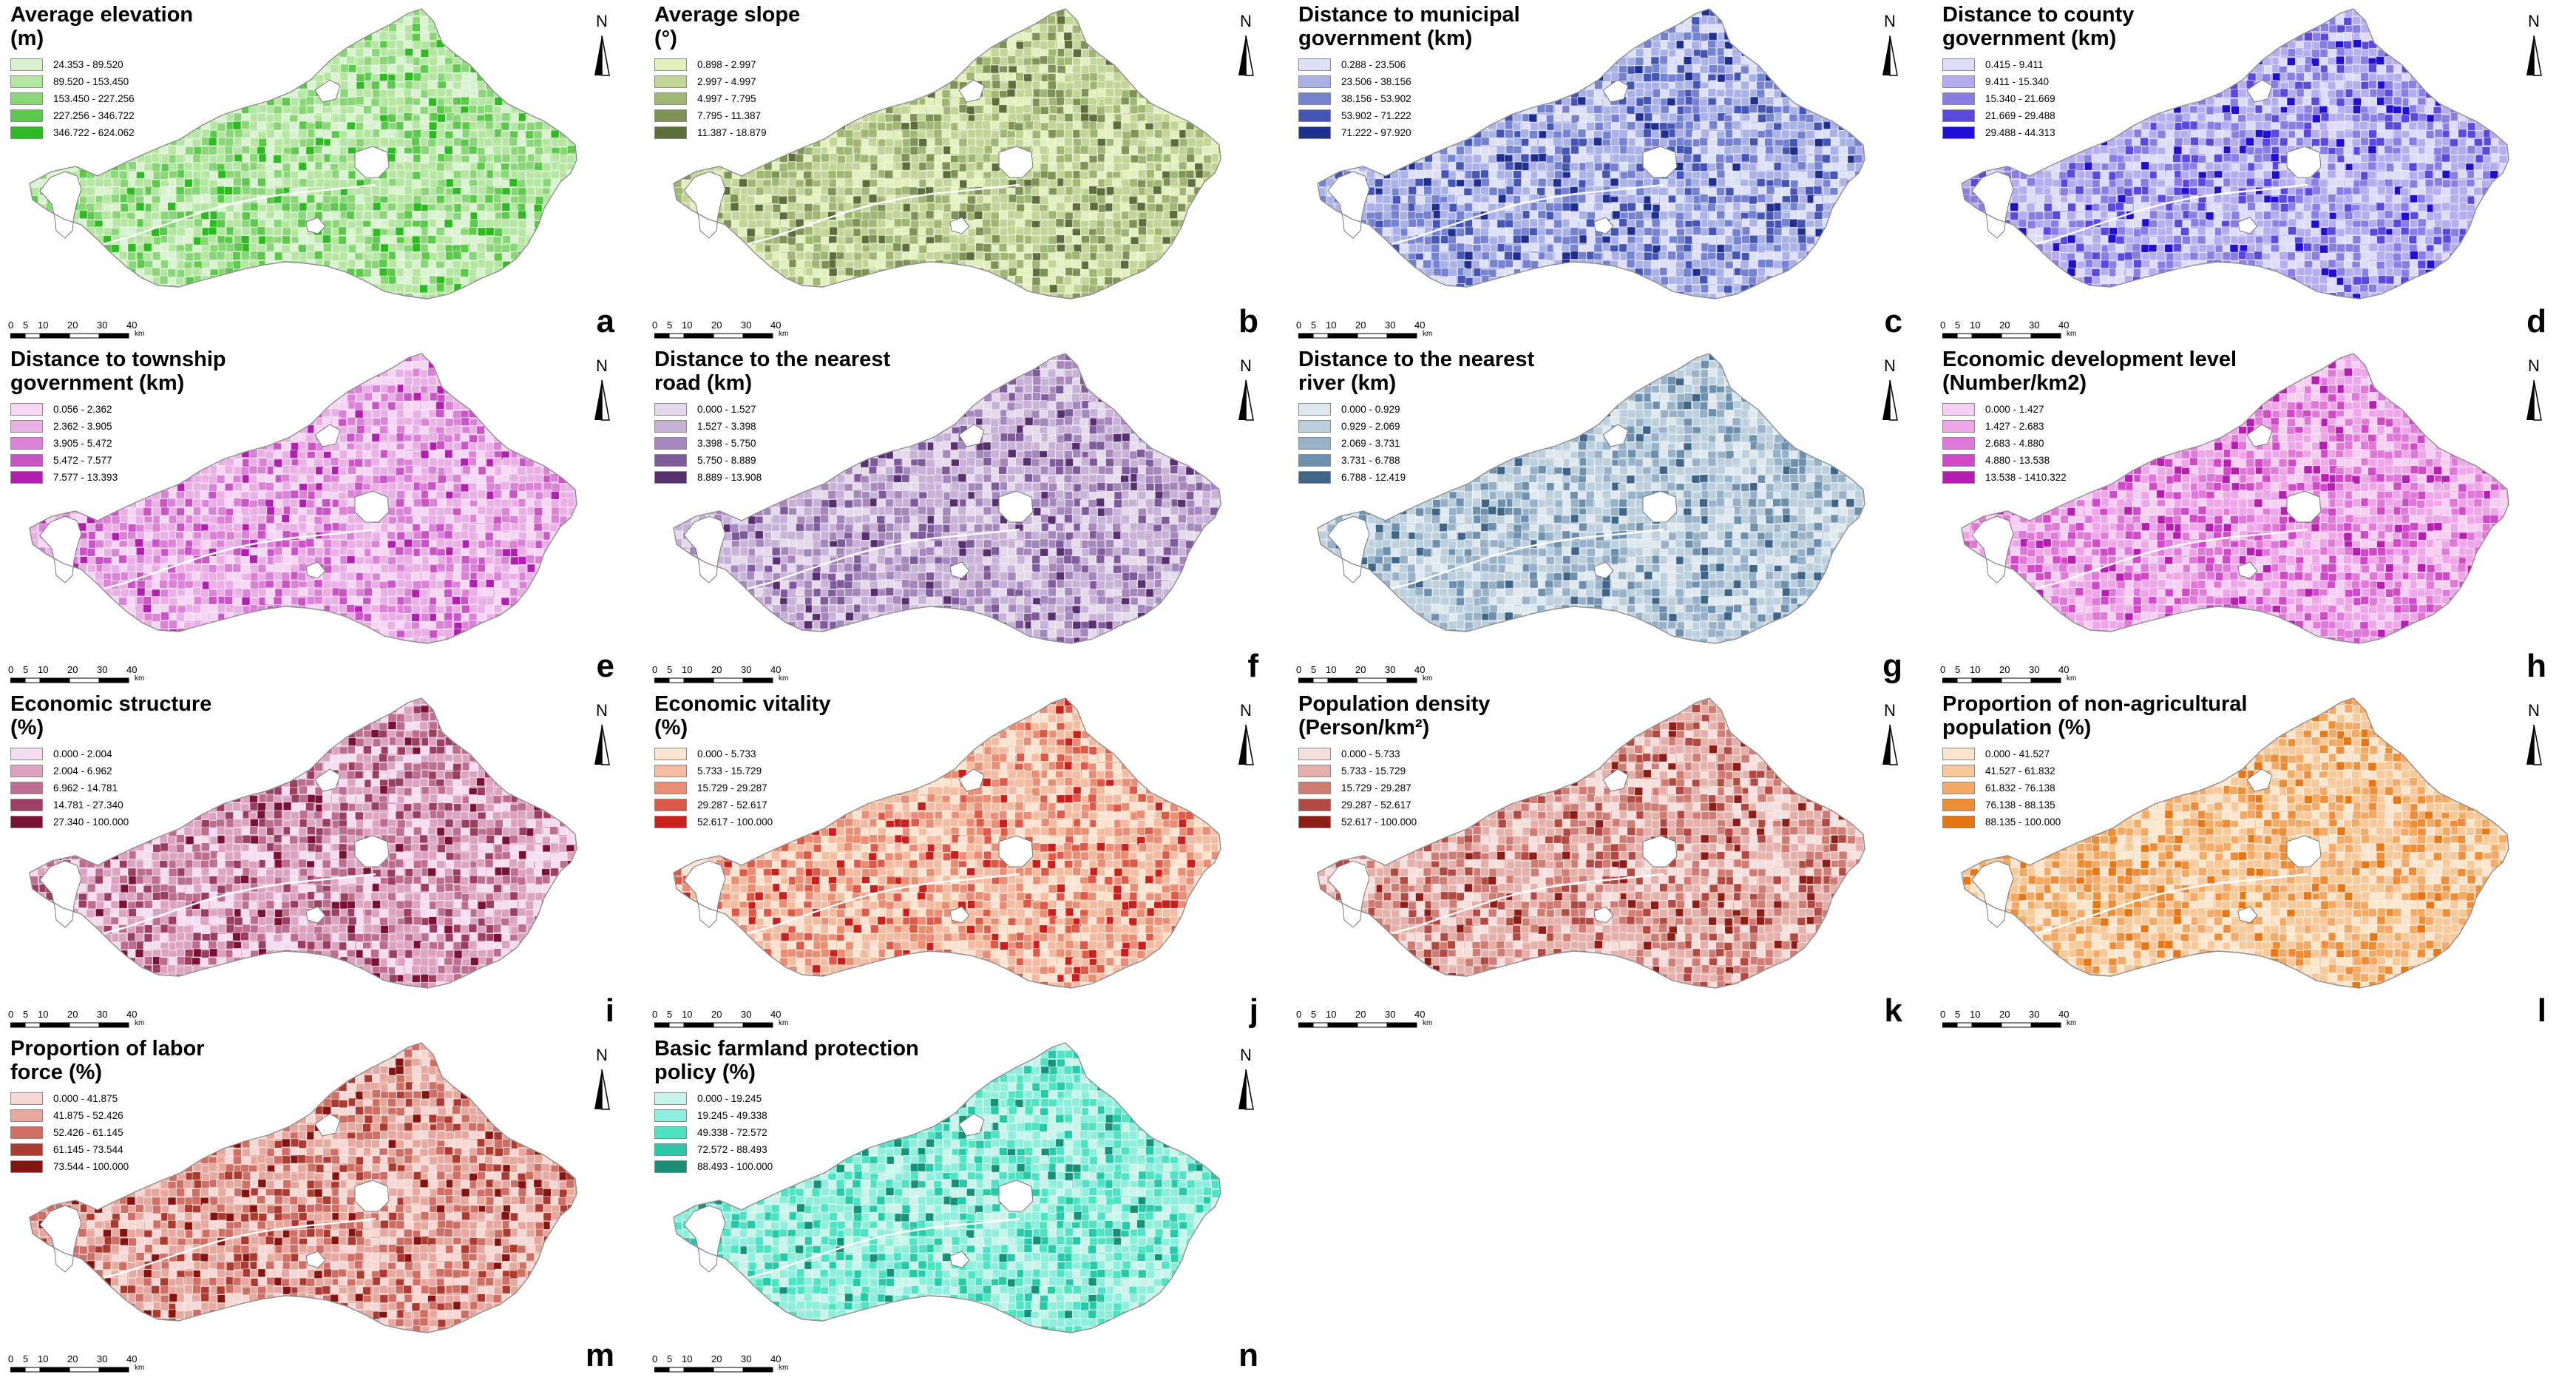  I want to click on panel-letter: l, so click(2542, 1010).